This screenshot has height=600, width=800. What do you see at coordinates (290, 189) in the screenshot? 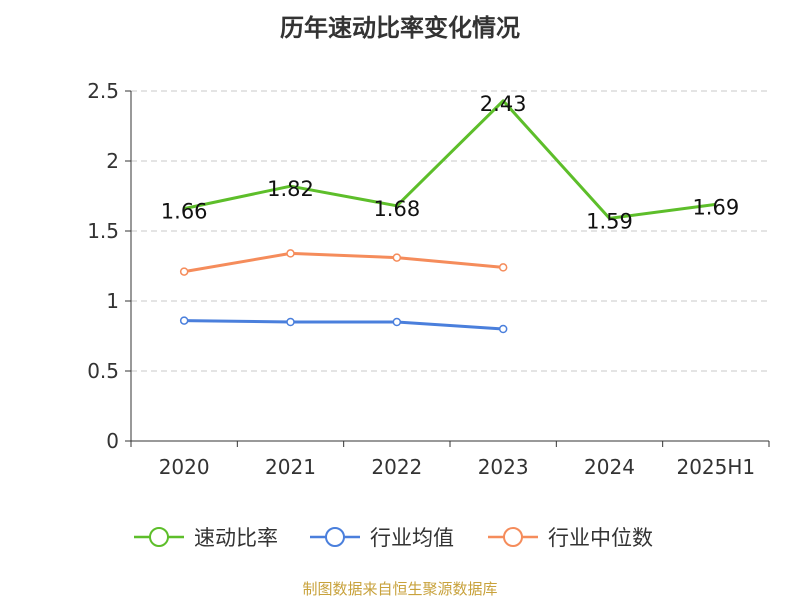
I see `data-label: 1.82` at bounding box center [290, 189].